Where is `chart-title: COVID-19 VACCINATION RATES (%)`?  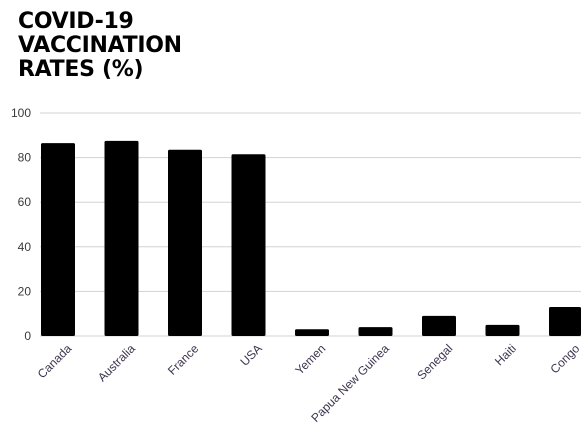 chart-title: COVID-19 VACCINATION RATES (%) is located at coordinates (100, 45).